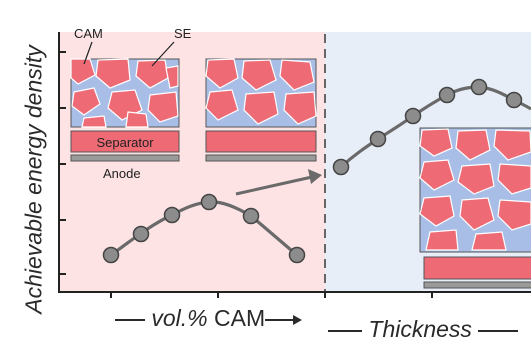  What do you see at coordinates (315, 176) in the screenshot?
I see `transition-arrowhead` at bounding box center [315, 176].